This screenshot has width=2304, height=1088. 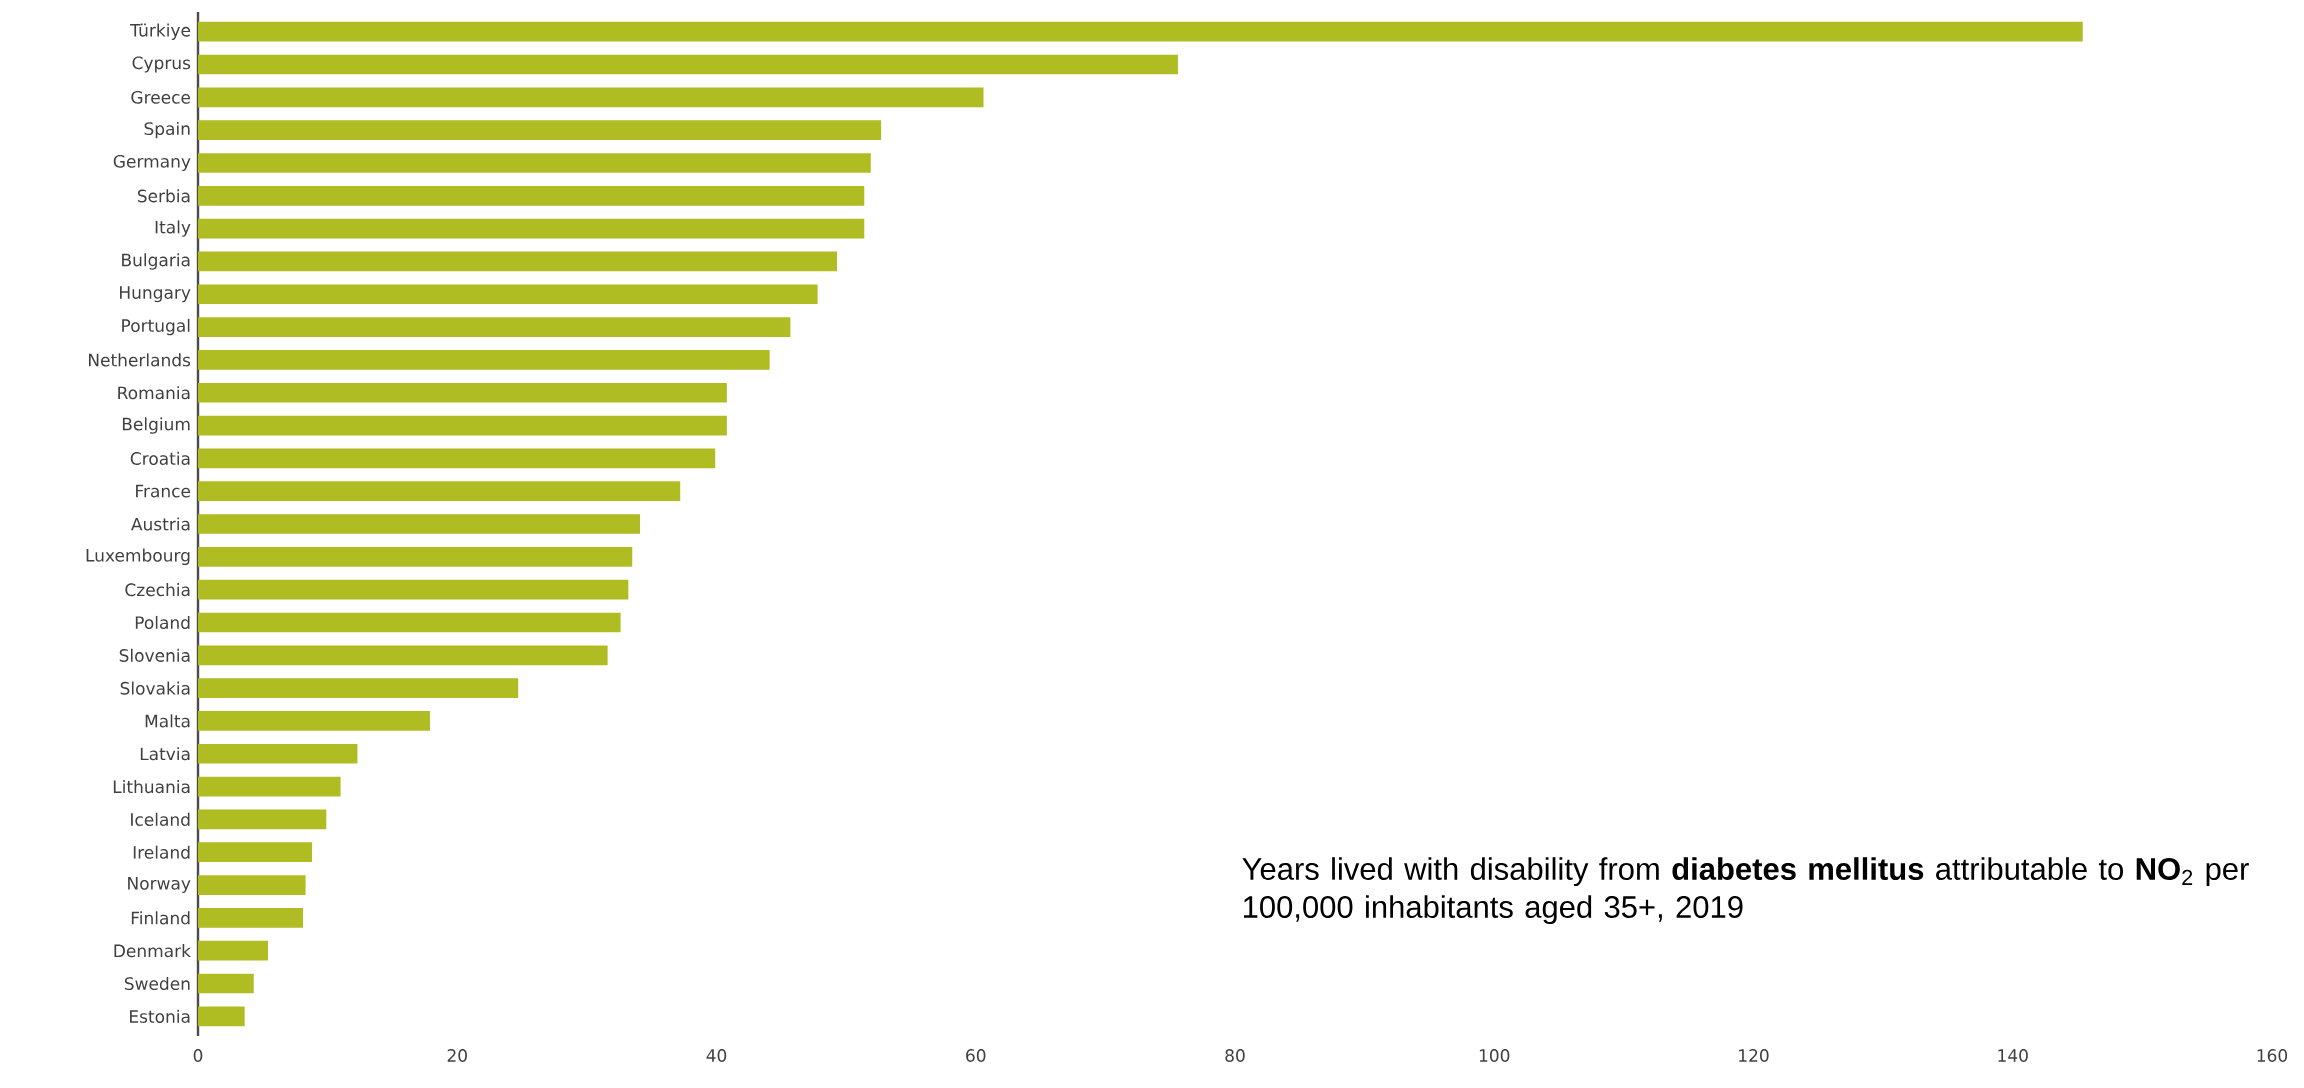 I want to click on y-tick-label: Ireland, so click(x=161, y=852).